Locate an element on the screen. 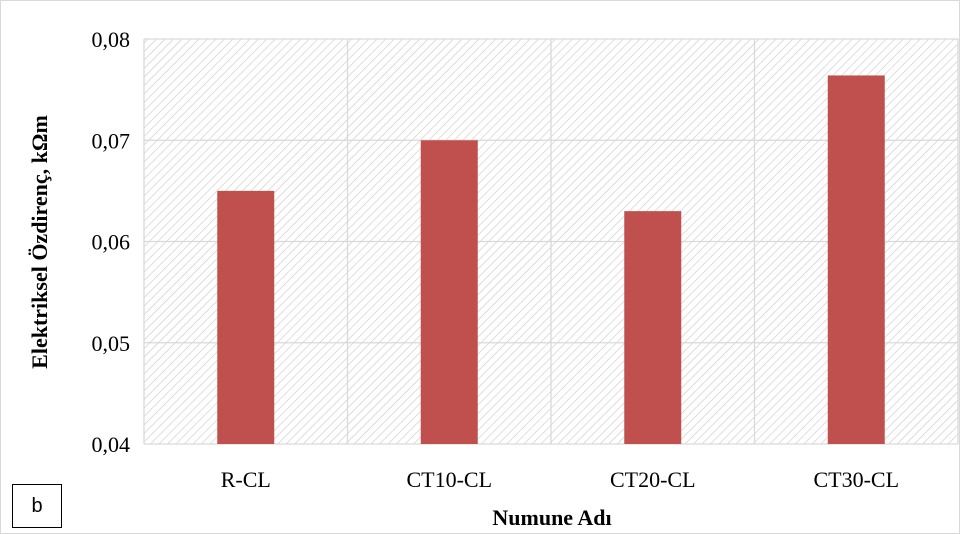 Image resolution: width=960 pixels, height=534 pixels. bar-r-cl is located at coordinates (246, 317).